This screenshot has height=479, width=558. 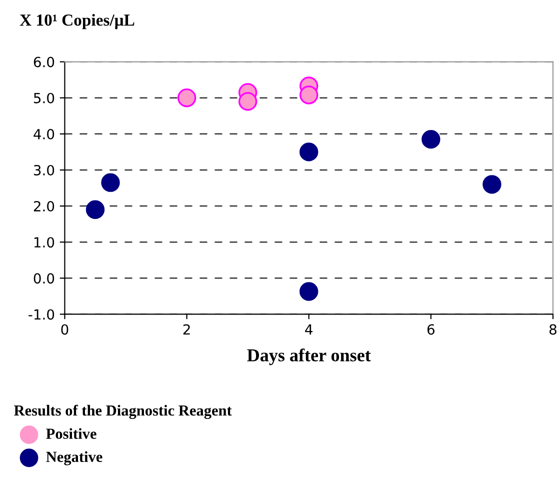 I want to click on y-tick-label: 4.0, so click(x=44, y=134).